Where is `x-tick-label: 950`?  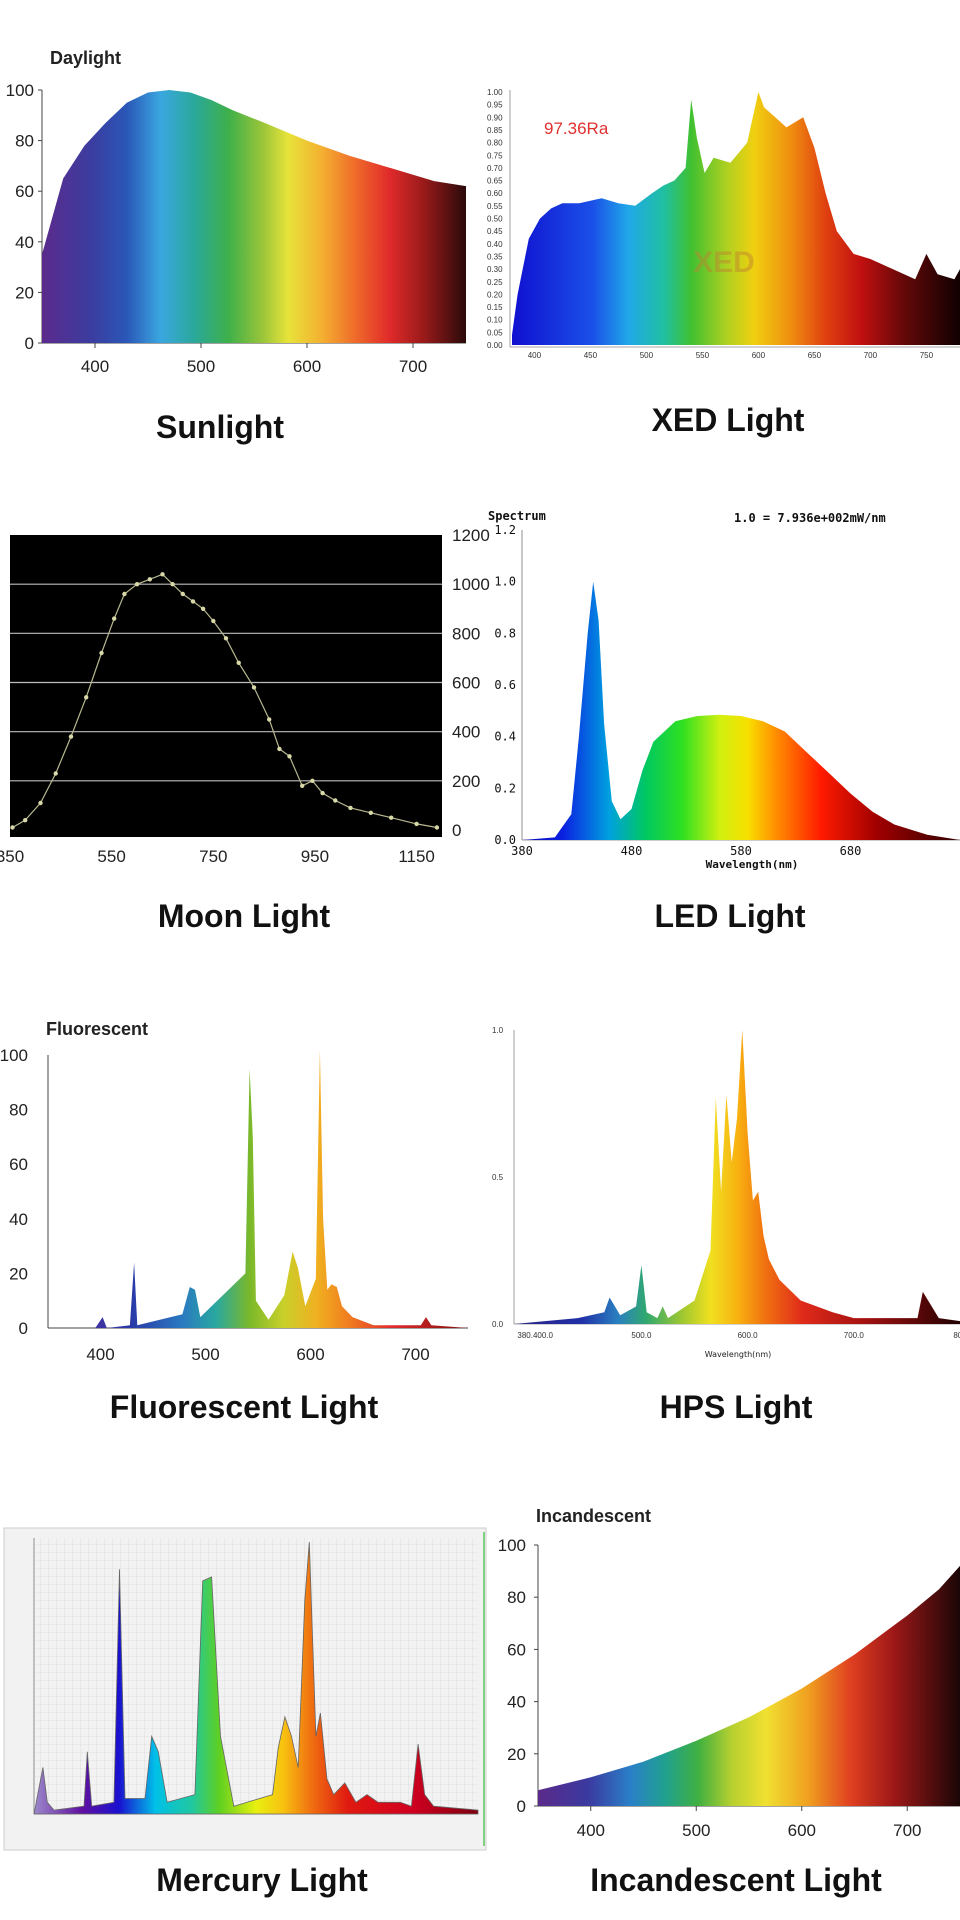 x-tick-label: 950 is located at coordinates (315, 856).